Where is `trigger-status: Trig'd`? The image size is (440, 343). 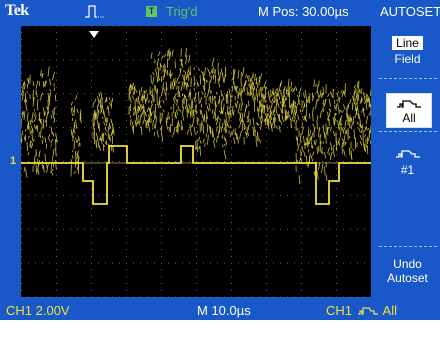
trigger-status: Trig'd is located at coordinates (182, 11).